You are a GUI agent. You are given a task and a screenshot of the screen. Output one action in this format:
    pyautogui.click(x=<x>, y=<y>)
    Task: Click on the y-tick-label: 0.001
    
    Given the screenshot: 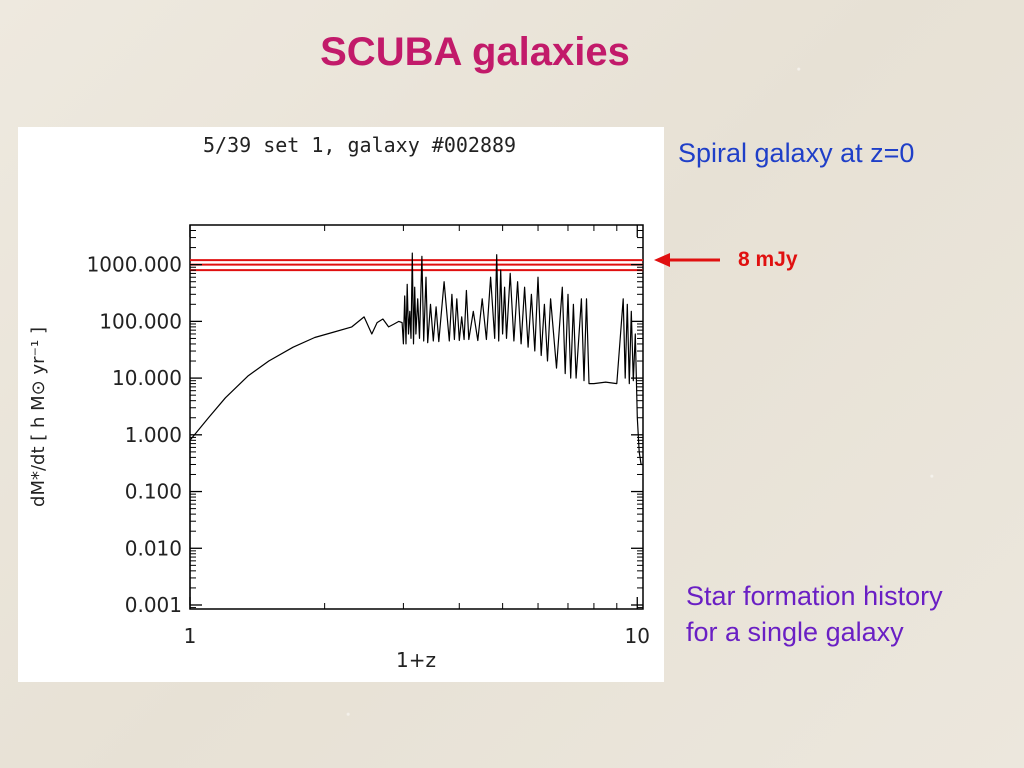 What is the action you would take?
    pyautogui.click(x=153, y=605)
    